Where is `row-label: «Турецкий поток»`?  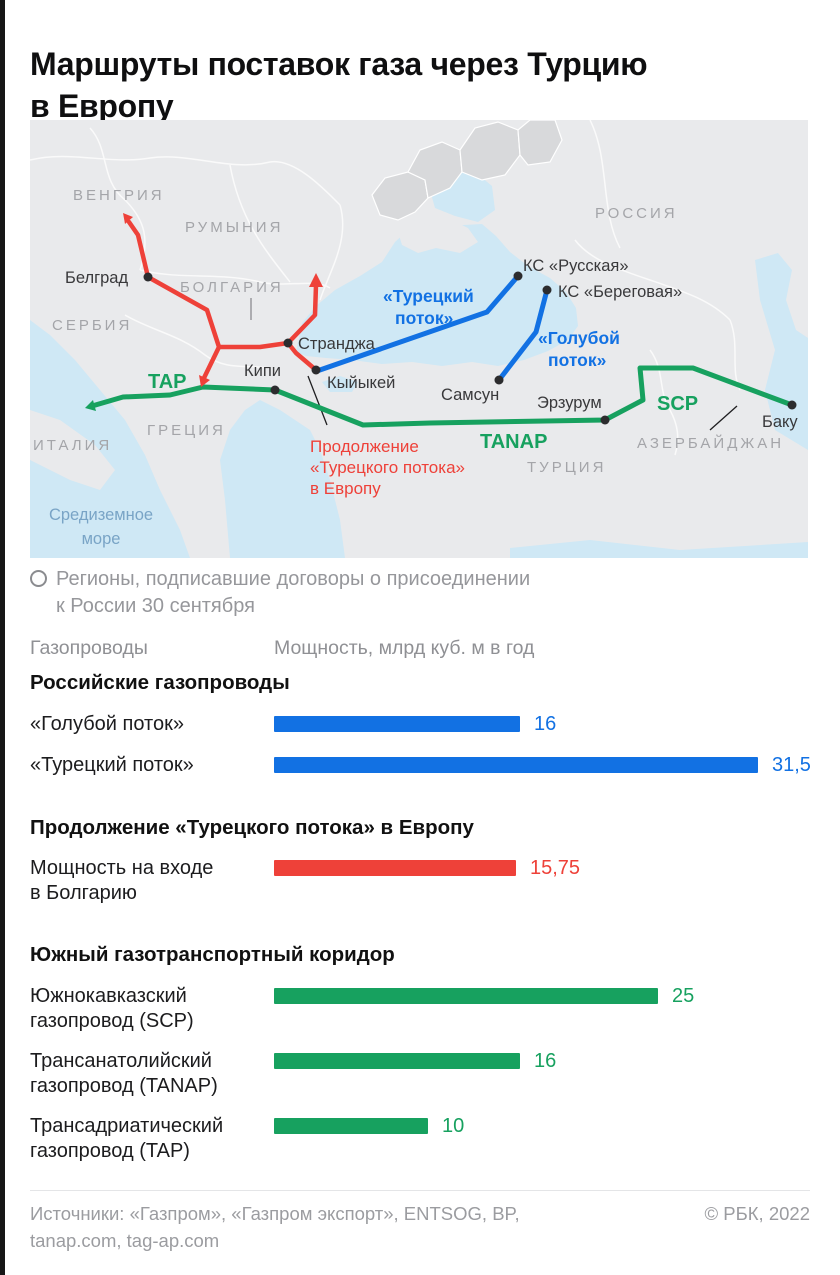 row-label: «Турецкий поток» is located at coordinates (152, 765).